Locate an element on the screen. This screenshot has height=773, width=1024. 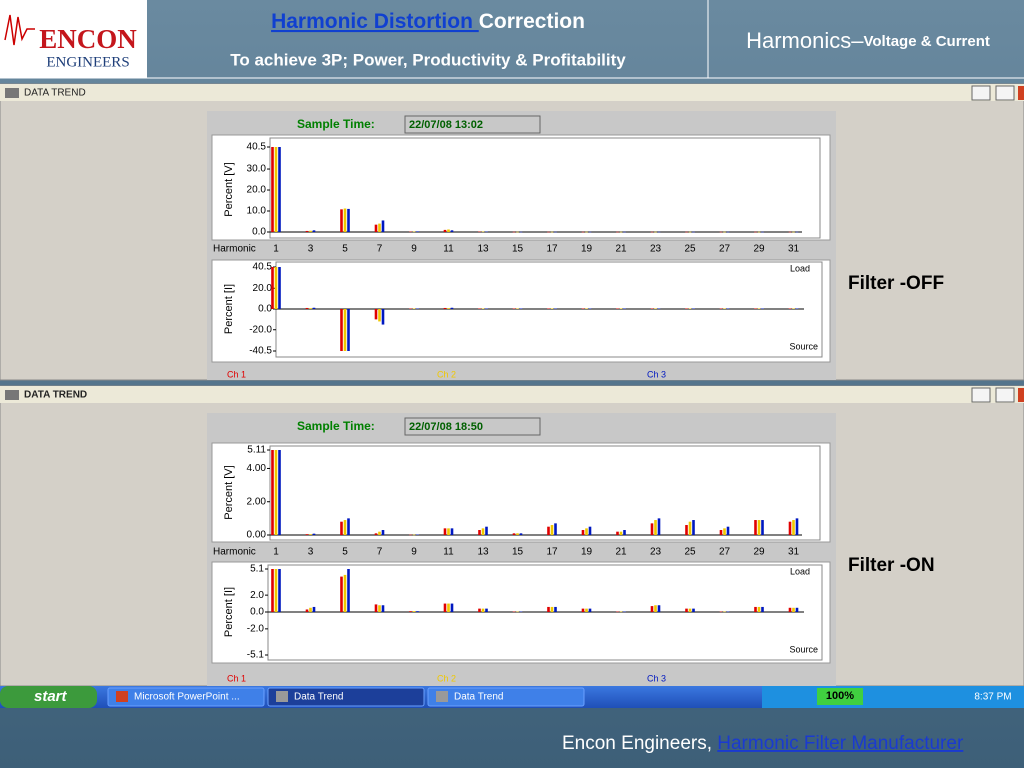
y-tick-label: 30.0 is located at coordinates (257, 169).